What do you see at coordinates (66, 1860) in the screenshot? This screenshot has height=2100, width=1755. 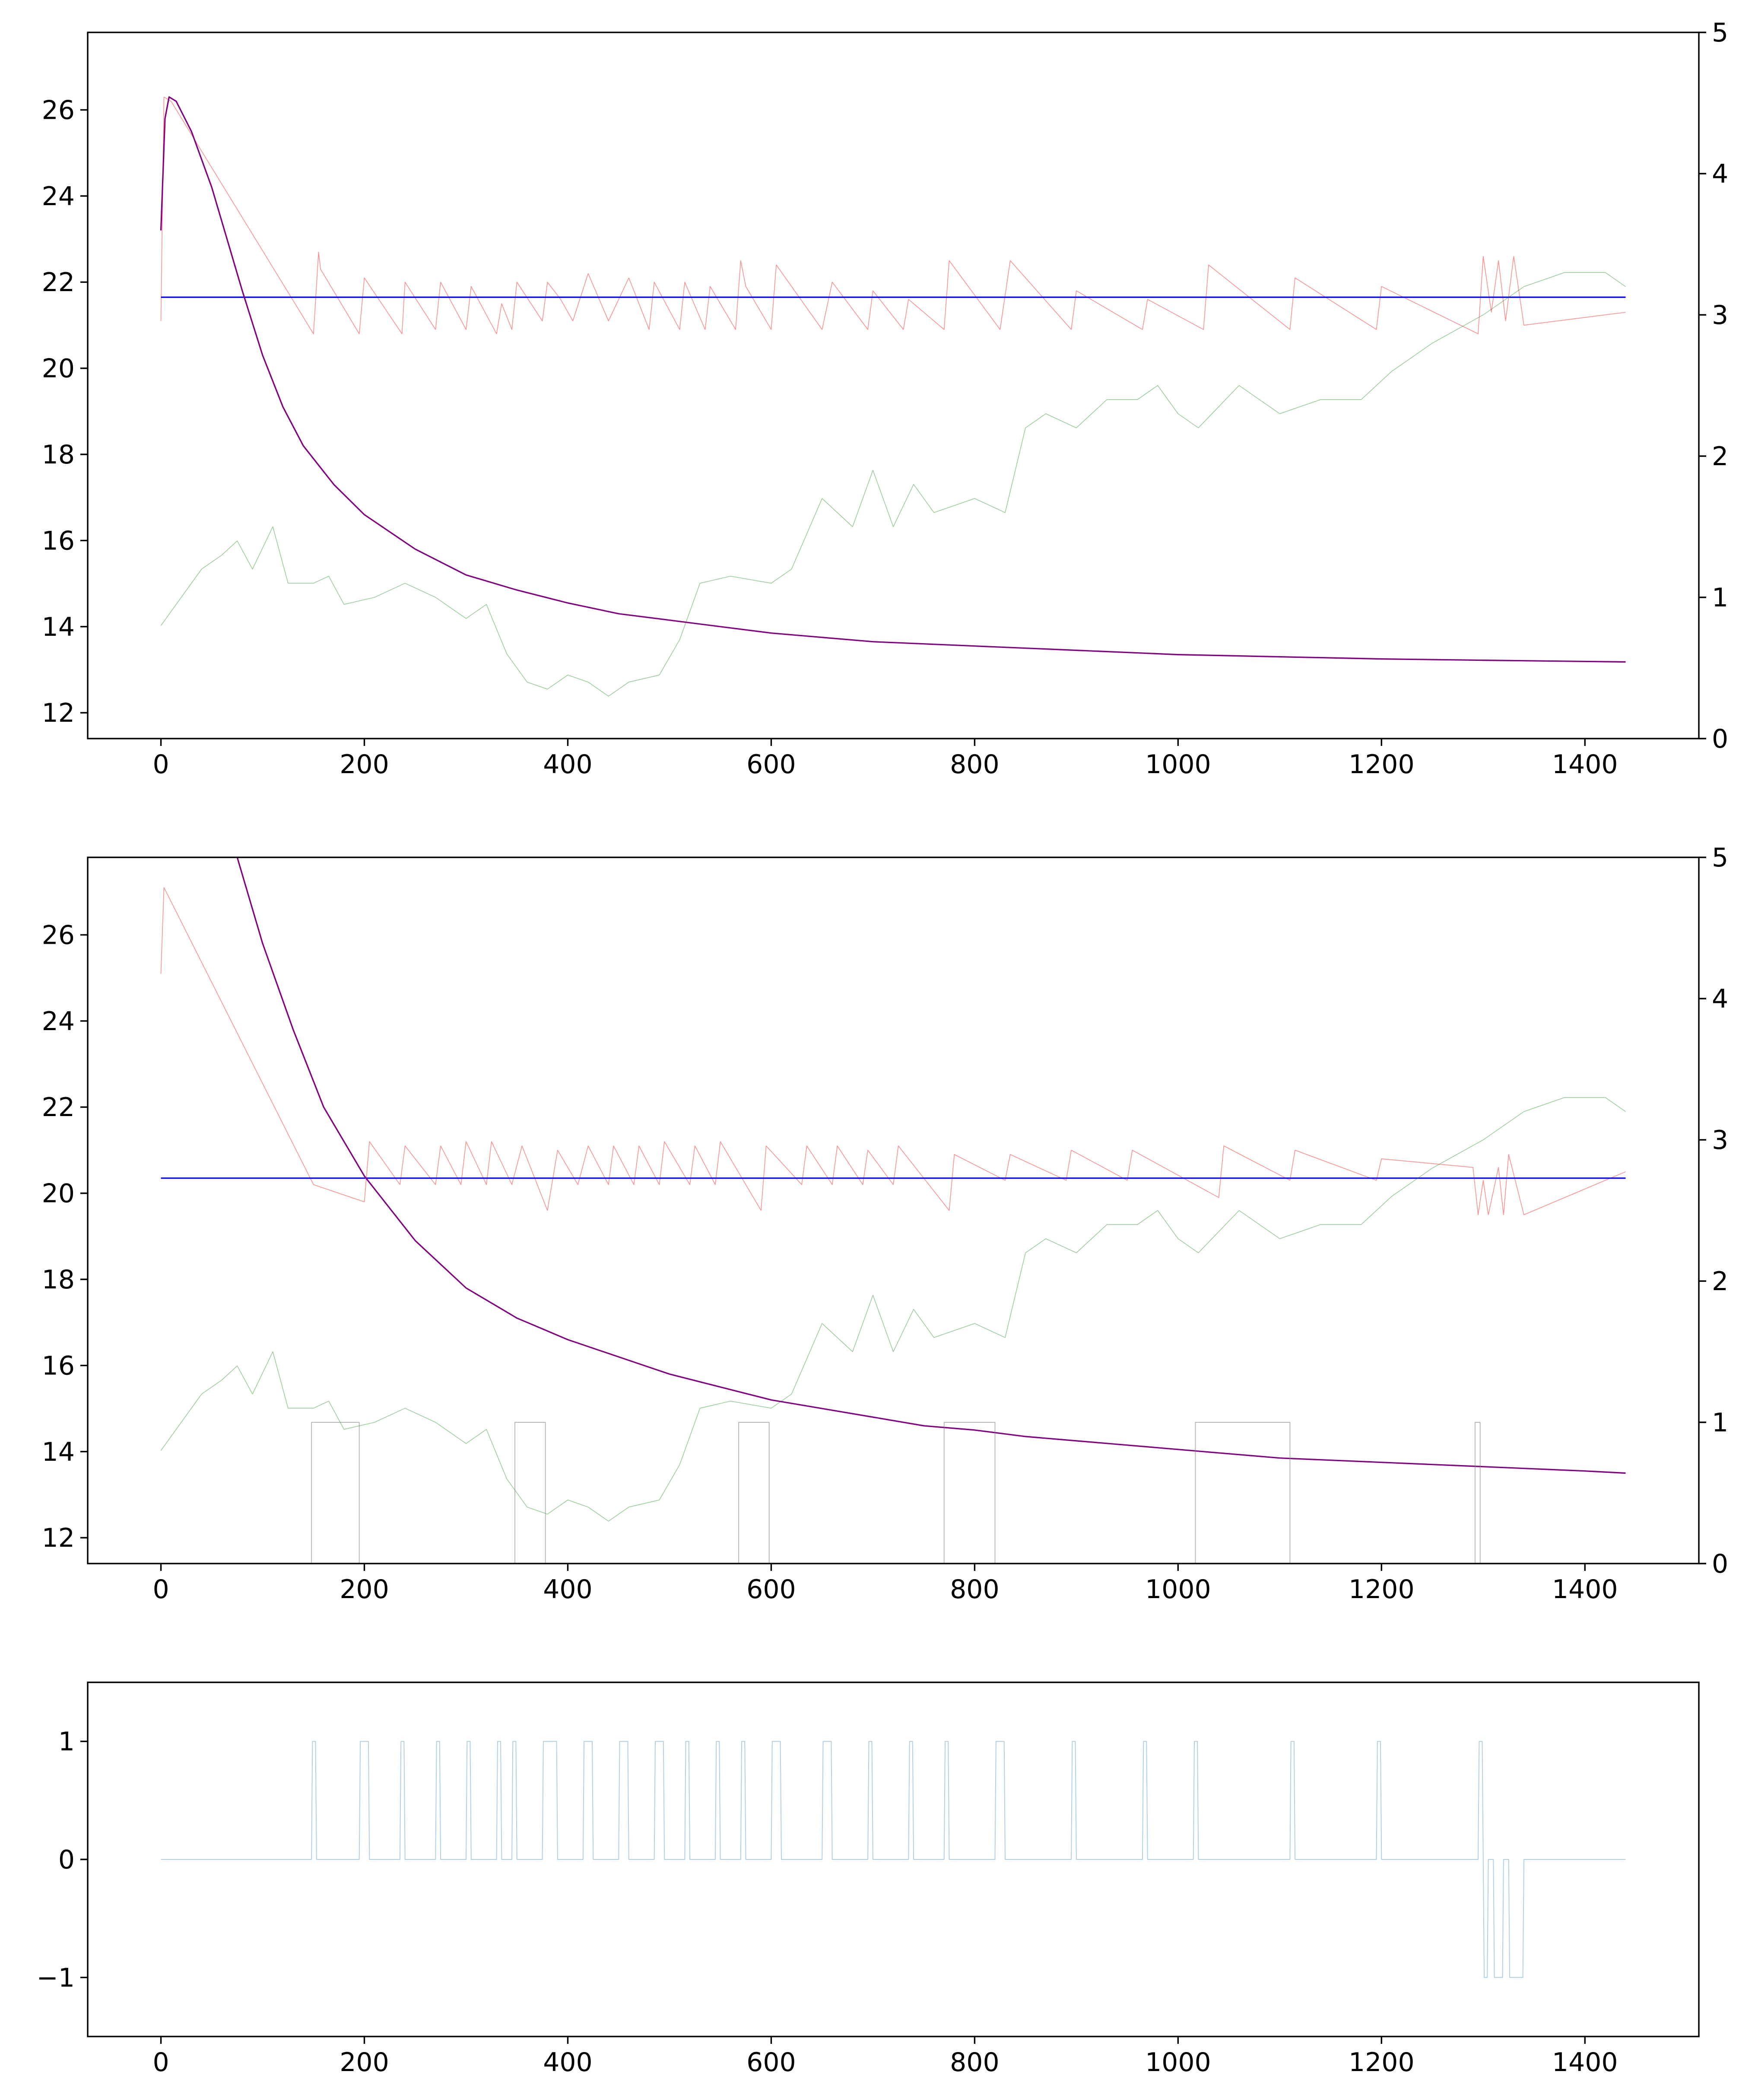 I see `y-tick-label: 0` at bounding box center [66, 1860].